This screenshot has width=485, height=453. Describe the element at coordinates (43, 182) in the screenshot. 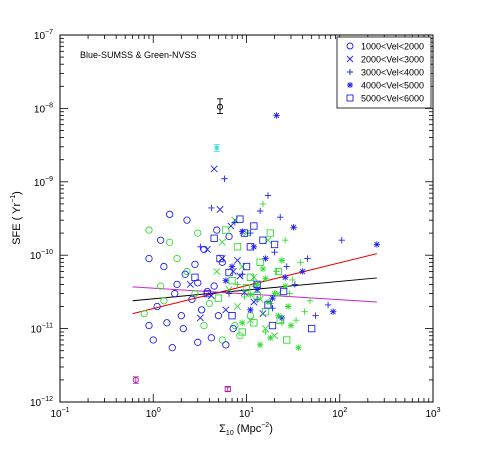

I see `y-tick-label: 10⁻⁹` at that location.